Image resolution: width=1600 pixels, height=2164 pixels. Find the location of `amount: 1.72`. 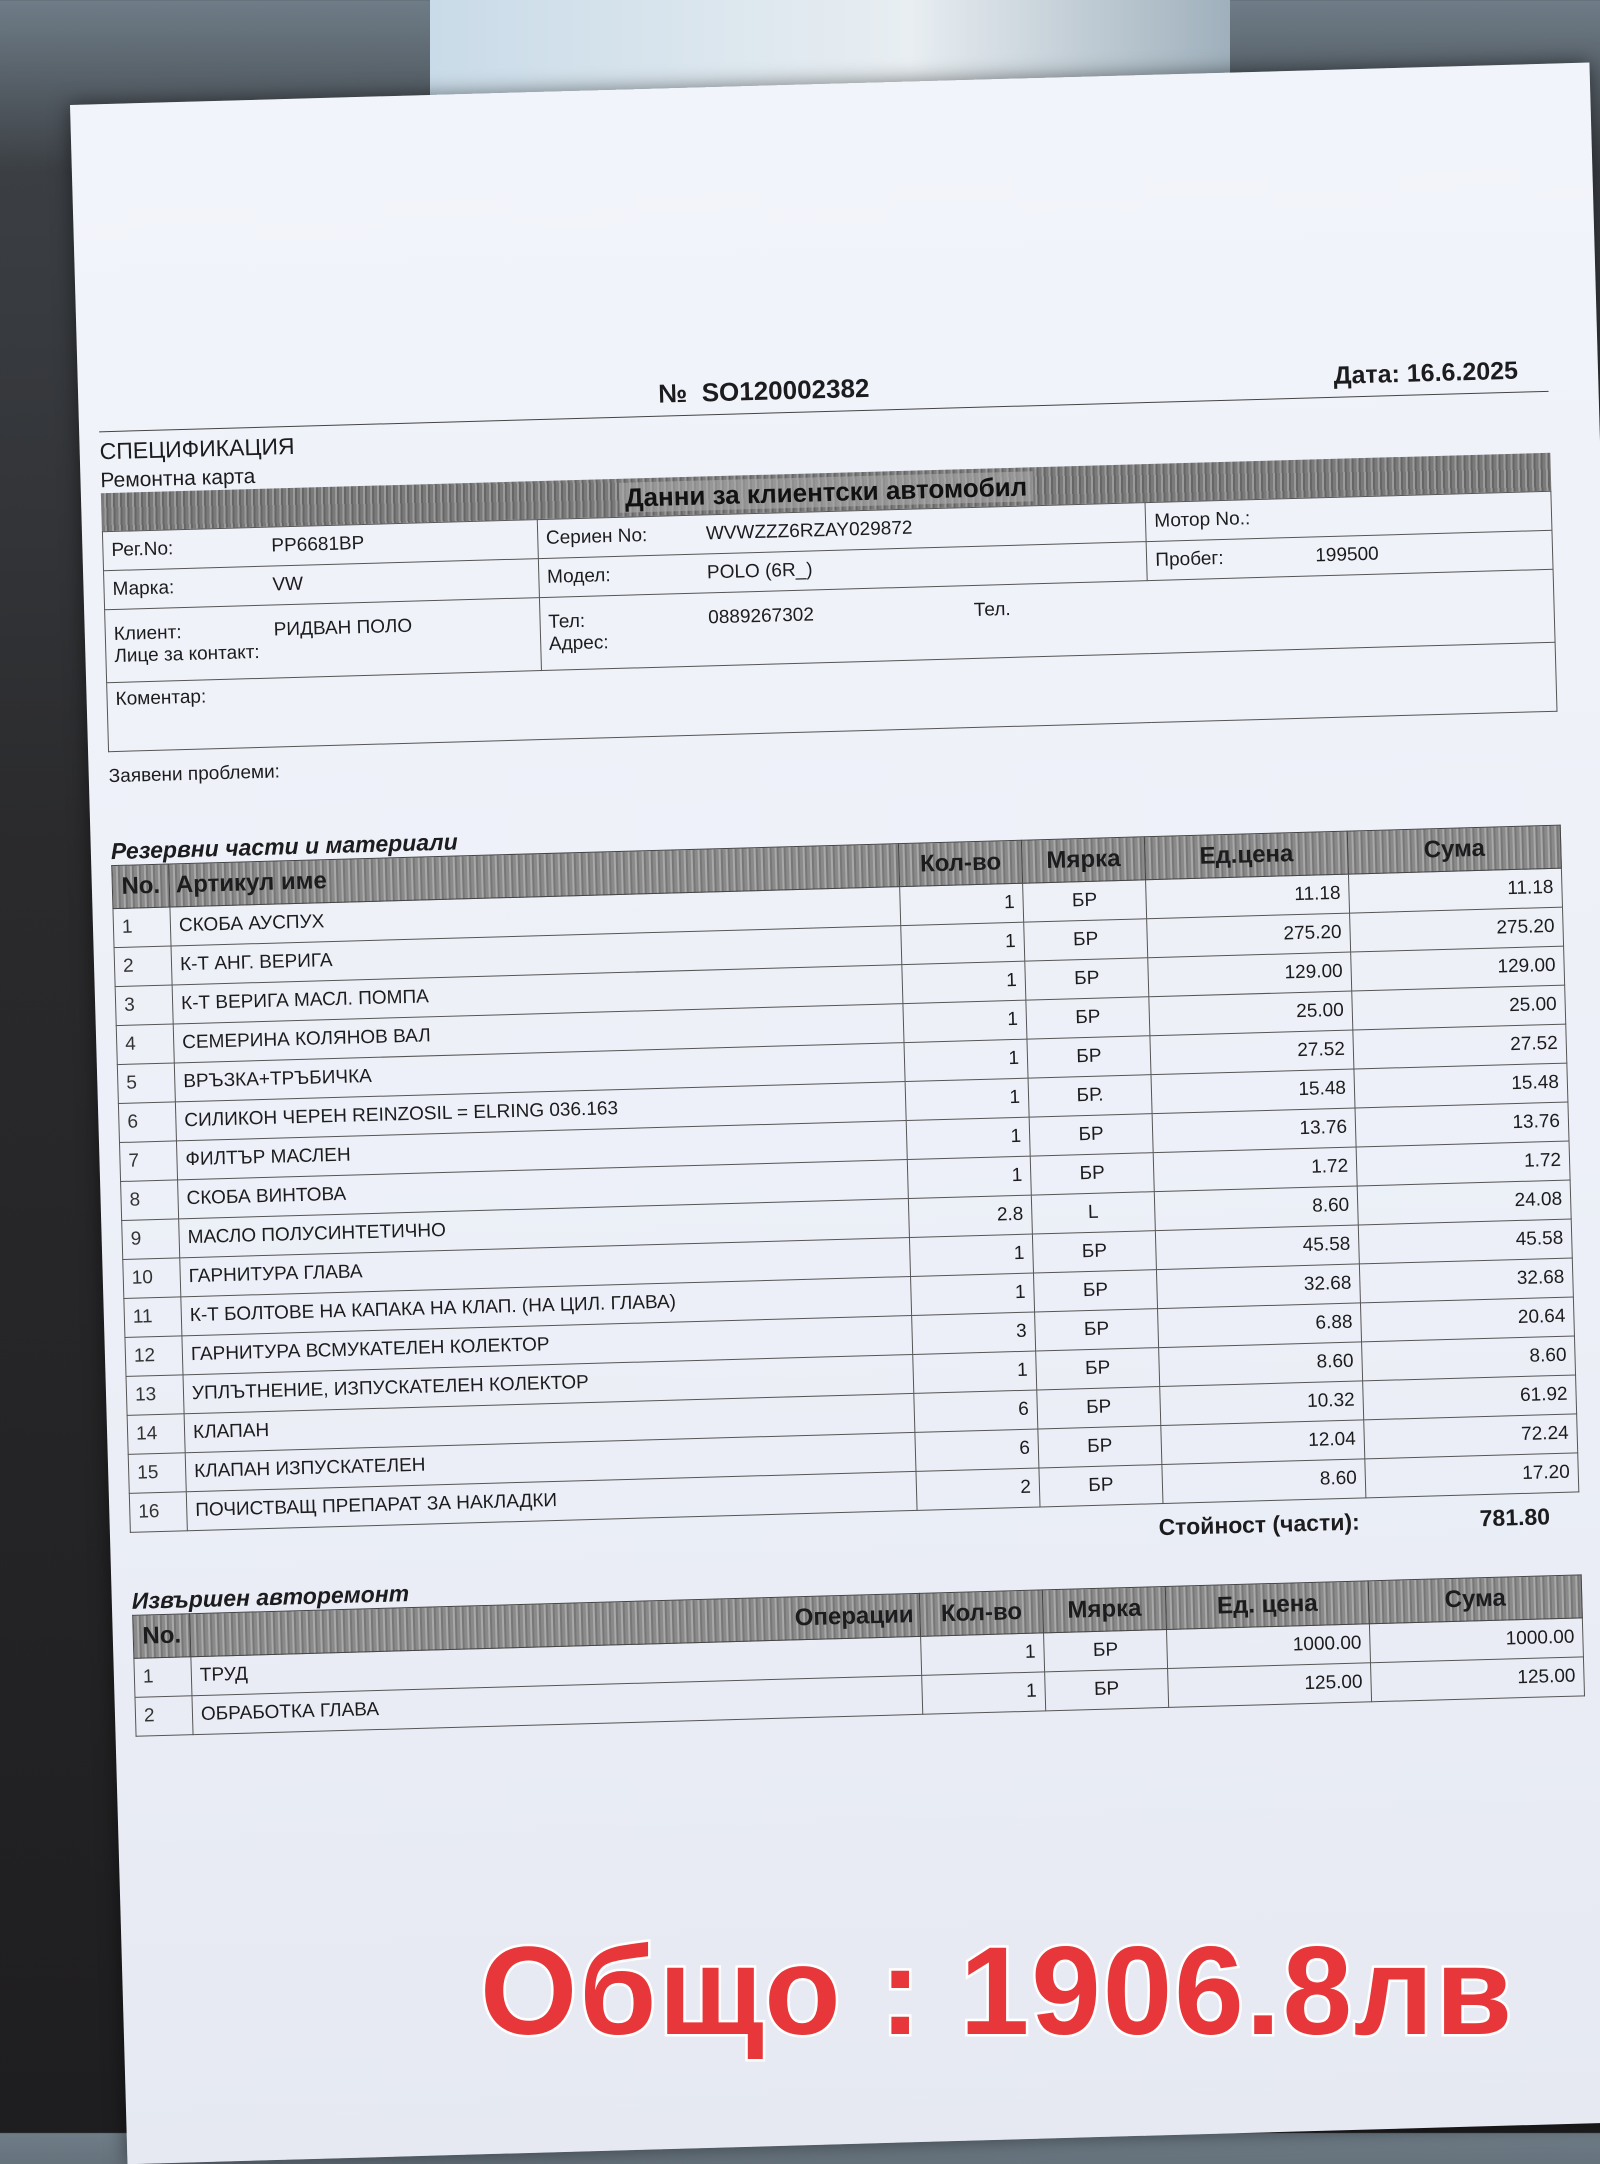

amount: 1.72 is located at coordinates (1463, 1163).